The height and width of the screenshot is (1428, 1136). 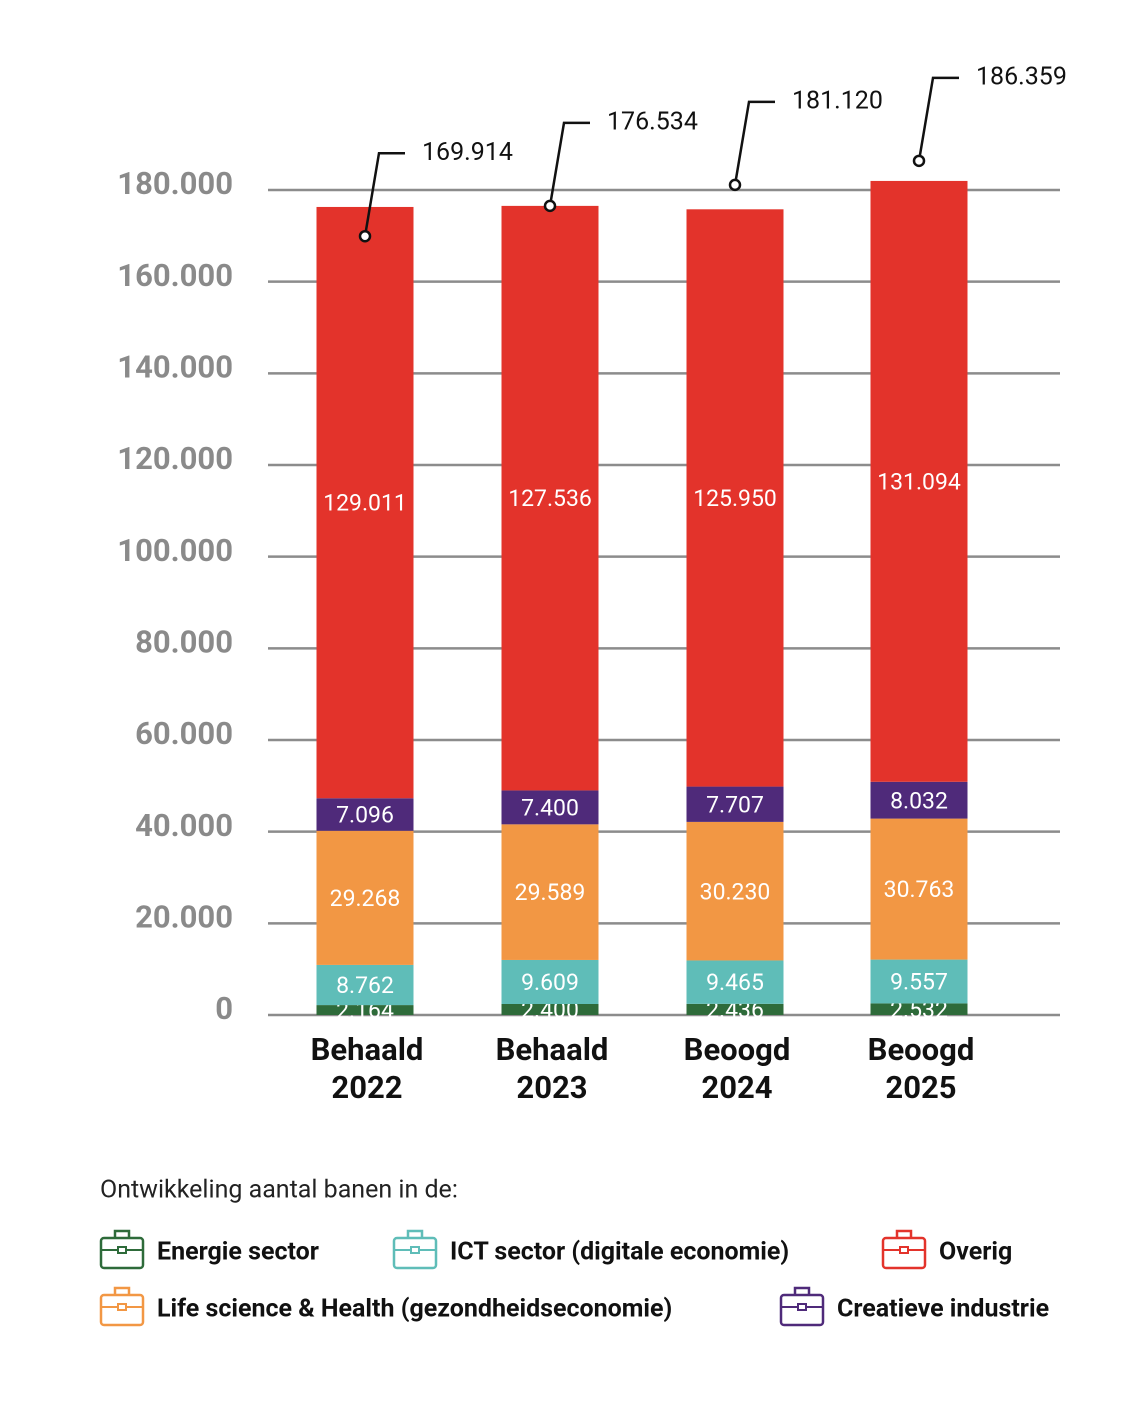 I want to click on value-label: 9.557, so click(x=919, y=982).